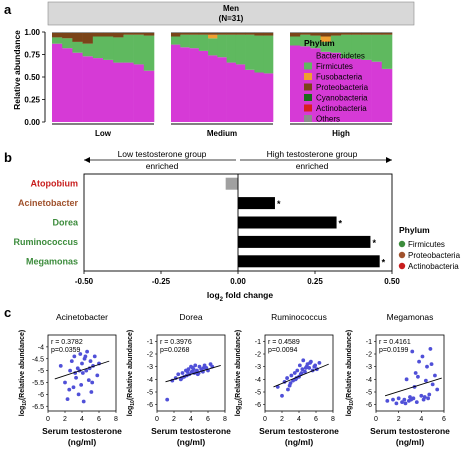  What do you see at coordinates (299, 317) in the screenshot?
I see `scatter-title: Ruminococcus` at bounding box center [299, 317].